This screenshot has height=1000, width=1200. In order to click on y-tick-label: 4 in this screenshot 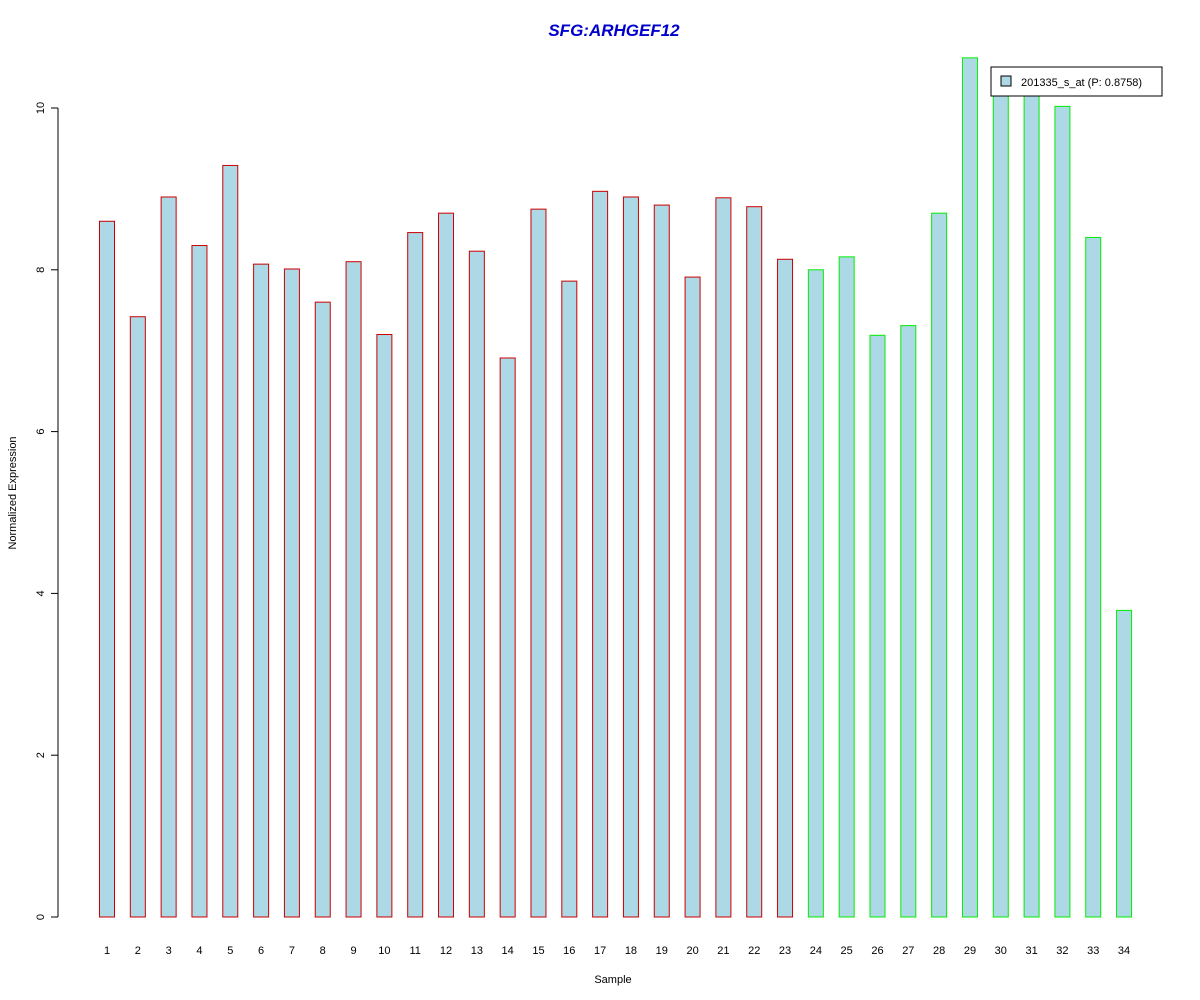, I will do `click(41, 593)`.